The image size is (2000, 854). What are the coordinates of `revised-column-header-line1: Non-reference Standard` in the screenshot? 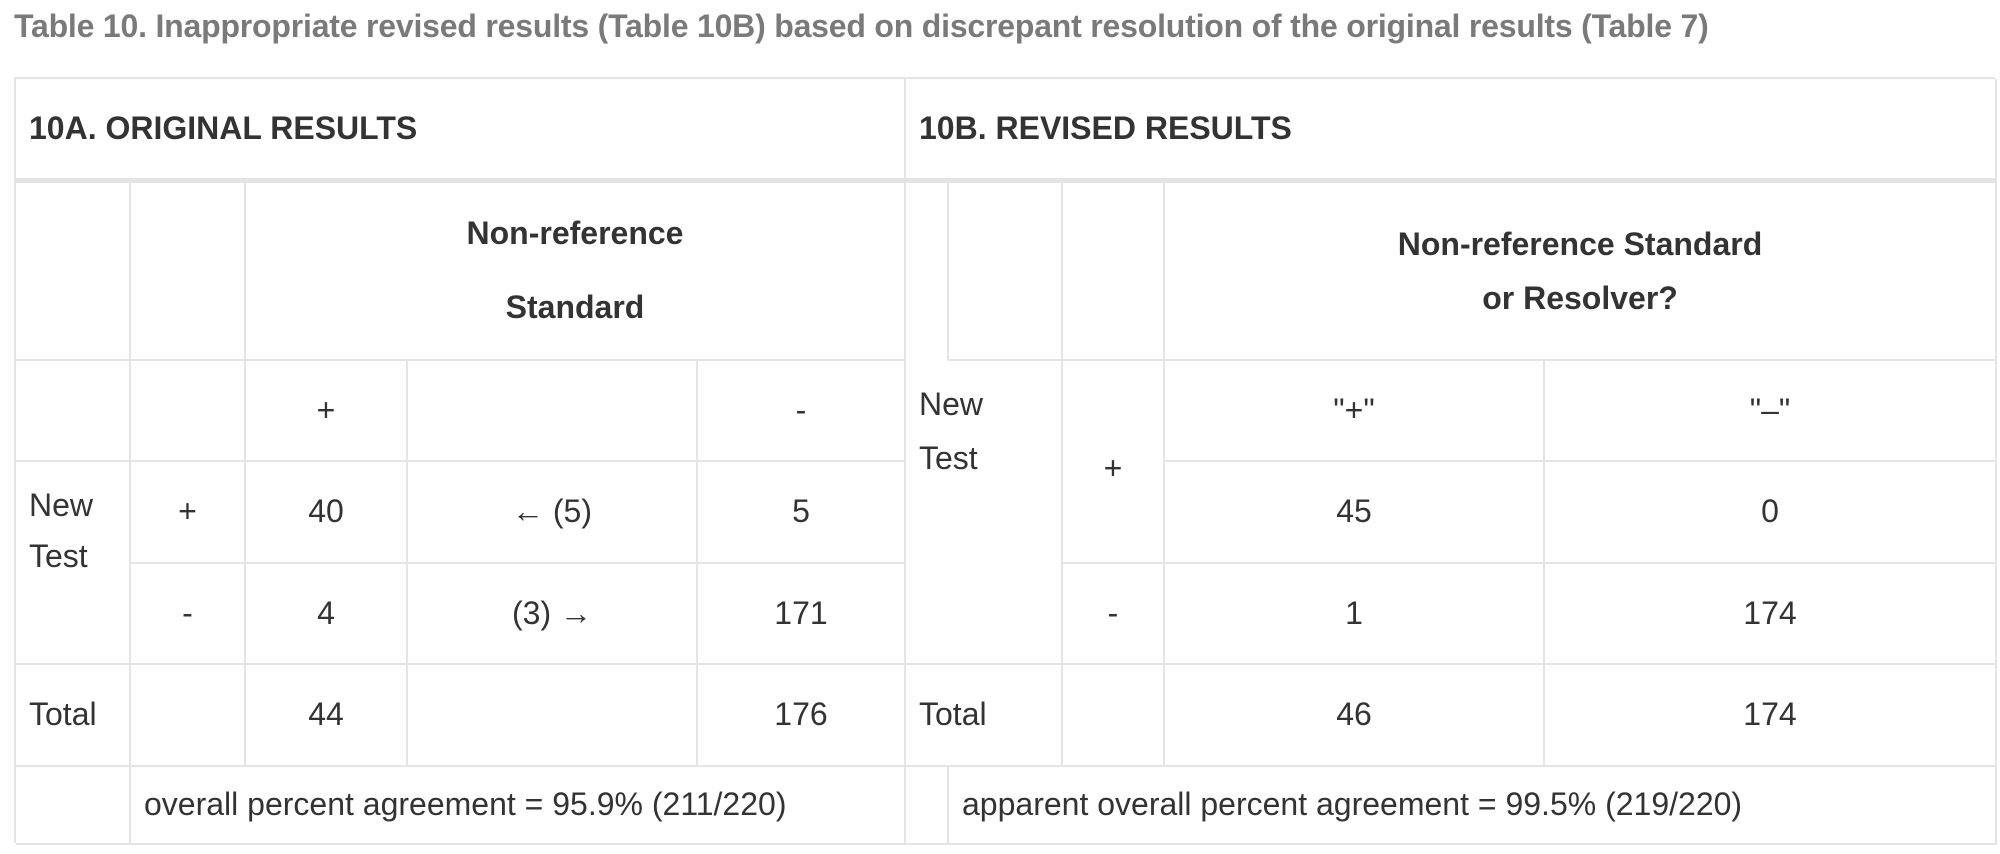 It's located at (1580, 243).